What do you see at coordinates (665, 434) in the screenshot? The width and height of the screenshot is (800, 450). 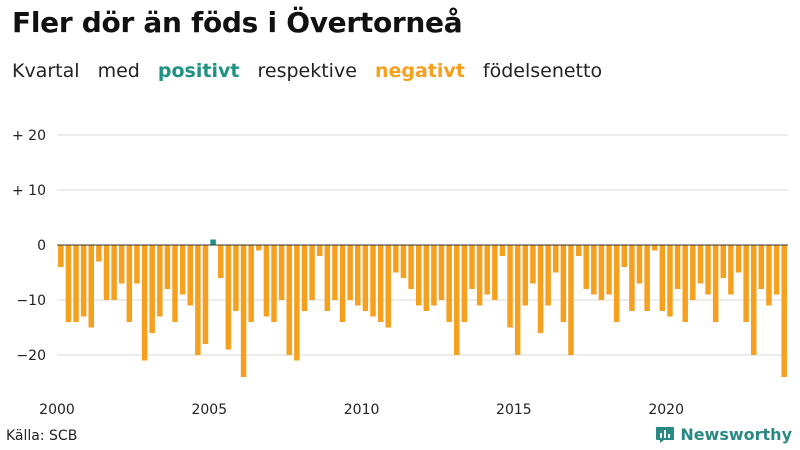 I see `chart-logo-icon` at bounding box center [665, 434].